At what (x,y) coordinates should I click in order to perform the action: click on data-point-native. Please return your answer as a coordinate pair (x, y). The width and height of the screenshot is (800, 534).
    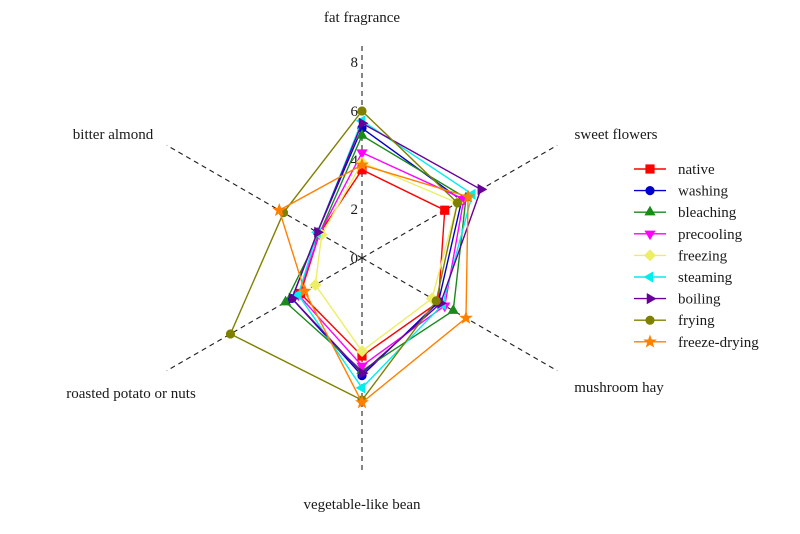
    Looking at the image, I should click on (445, 210).